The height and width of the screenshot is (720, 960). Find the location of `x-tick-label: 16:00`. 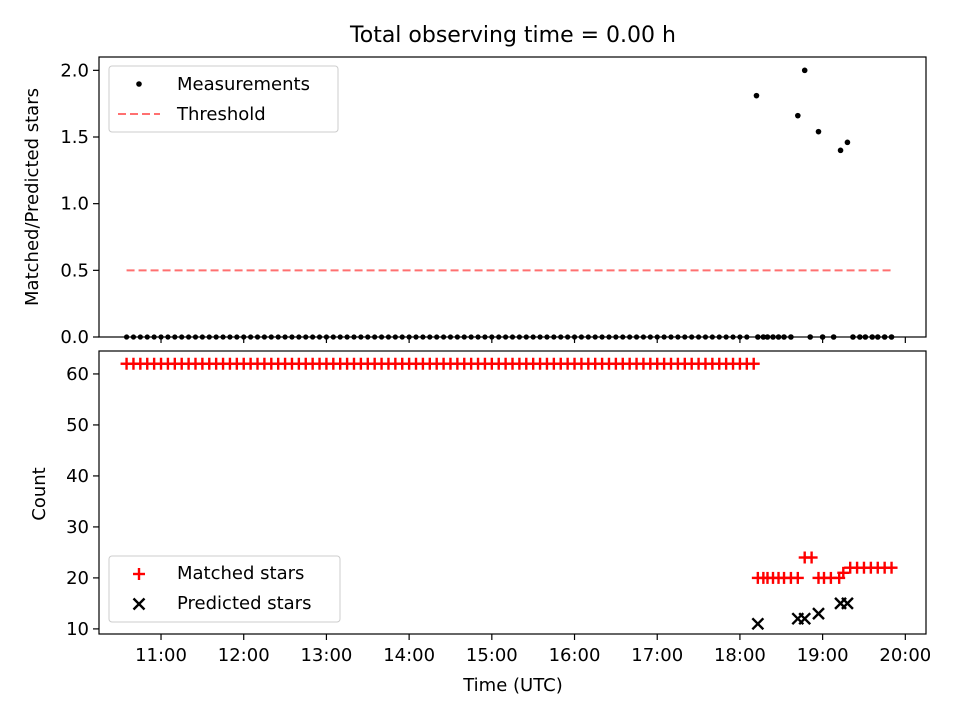

x-tick-label: 16:00 is located at coordinates (575, 655).